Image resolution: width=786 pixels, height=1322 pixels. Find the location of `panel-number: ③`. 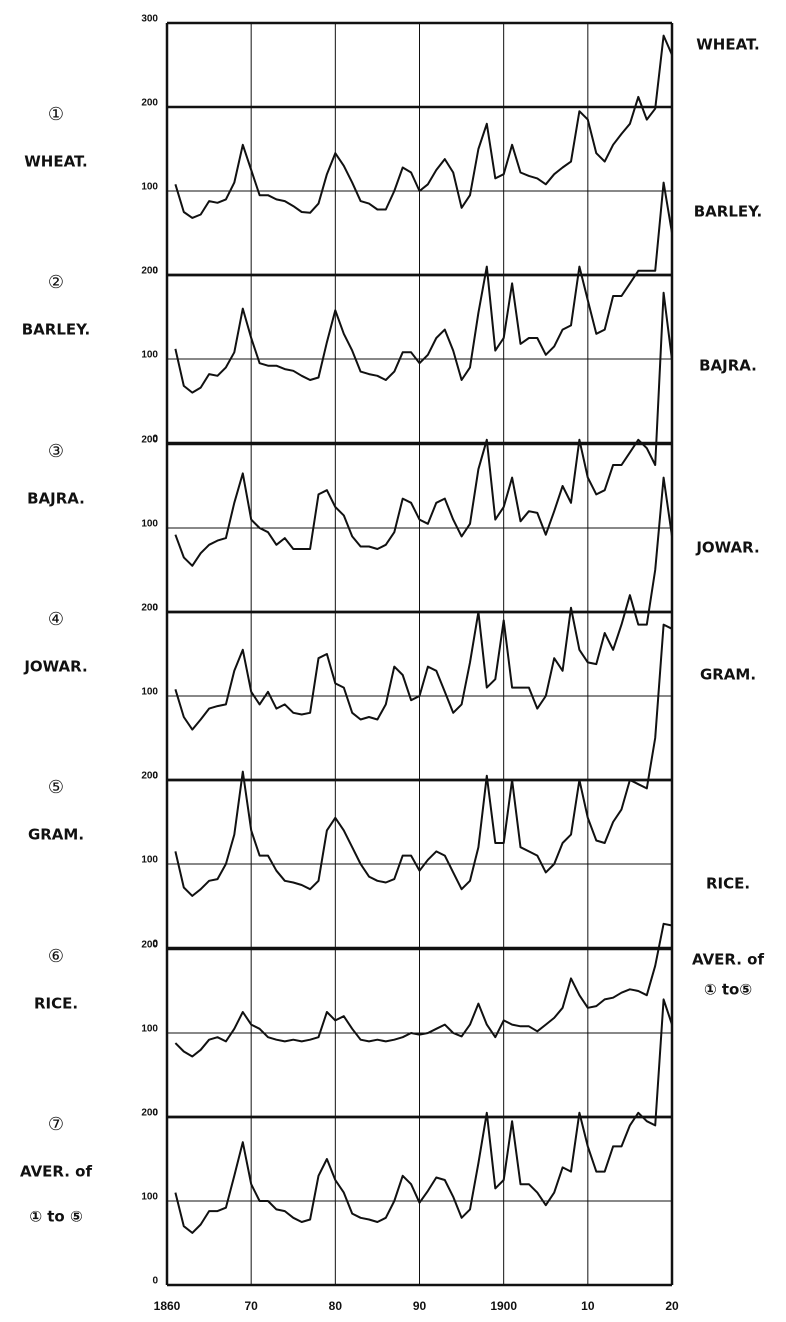

panel-number: ③ is located at coordinates (56, 451).